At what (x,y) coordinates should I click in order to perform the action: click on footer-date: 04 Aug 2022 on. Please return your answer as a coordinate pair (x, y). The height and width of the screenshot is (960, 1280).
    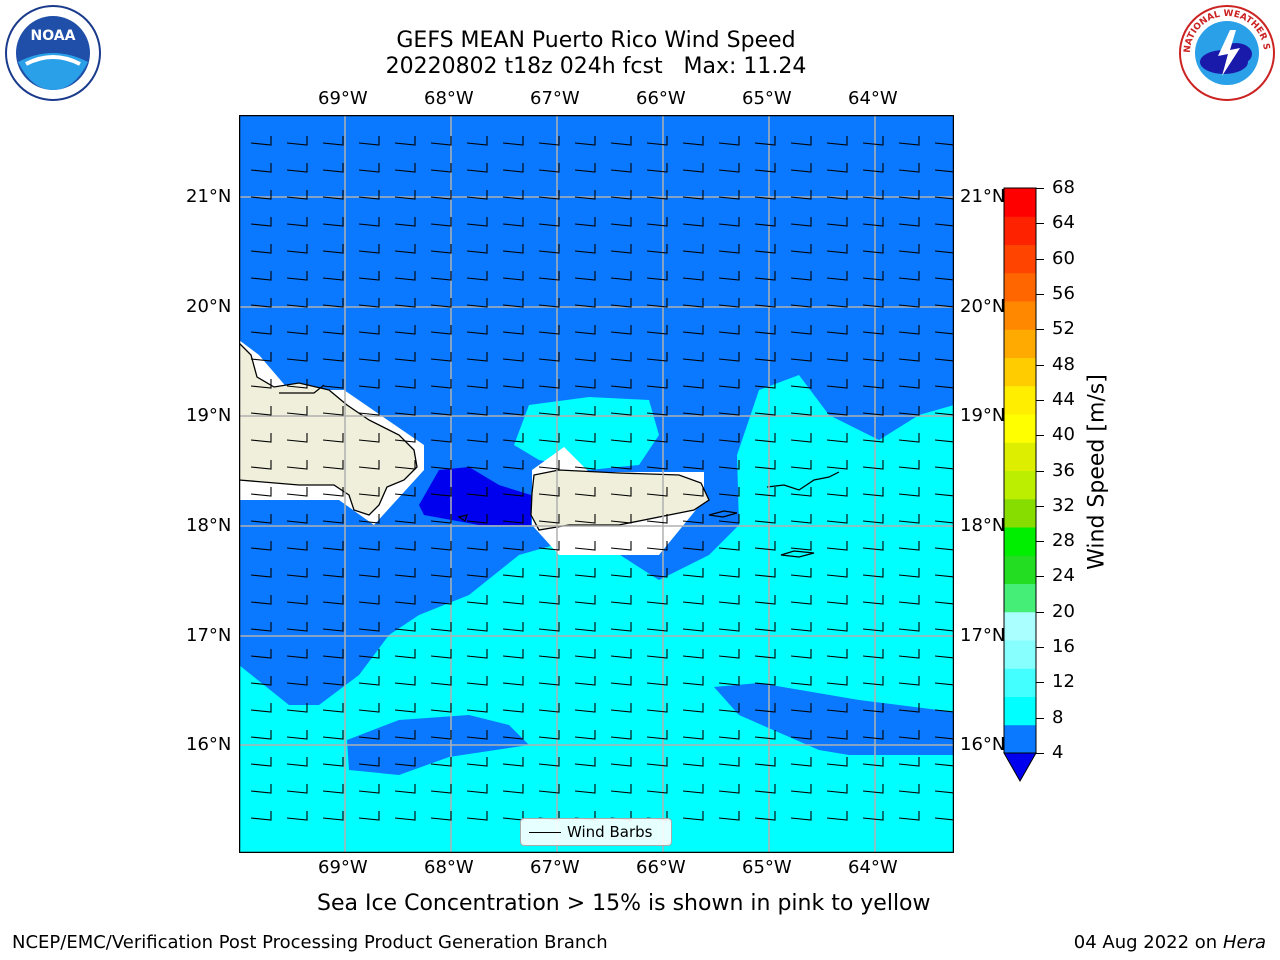
    Looking at the image, I should click on (1145, 942).